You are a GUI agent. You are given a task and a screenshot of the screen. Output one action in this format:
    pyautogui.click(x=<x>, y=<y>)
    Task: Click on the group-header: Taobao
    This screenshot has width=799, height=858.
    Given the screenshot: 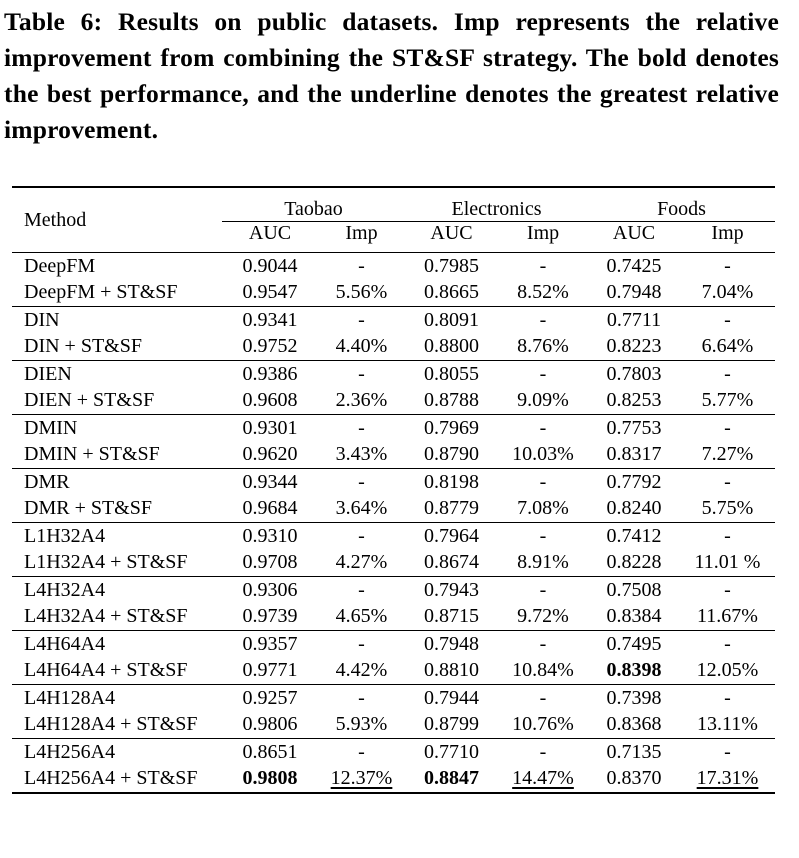 What is the action you would take?
    pyautogui.click(x=314, y=204)
    